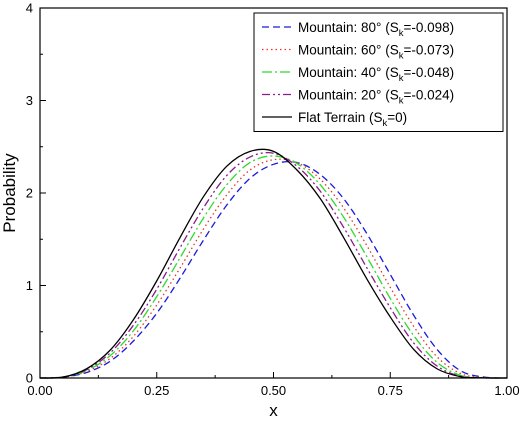 The image size is (520, 423). What do you see at coordinates (29, 378) in the screenshot?
I see `y-tick-label: 0` at bounding box center [29, 378].